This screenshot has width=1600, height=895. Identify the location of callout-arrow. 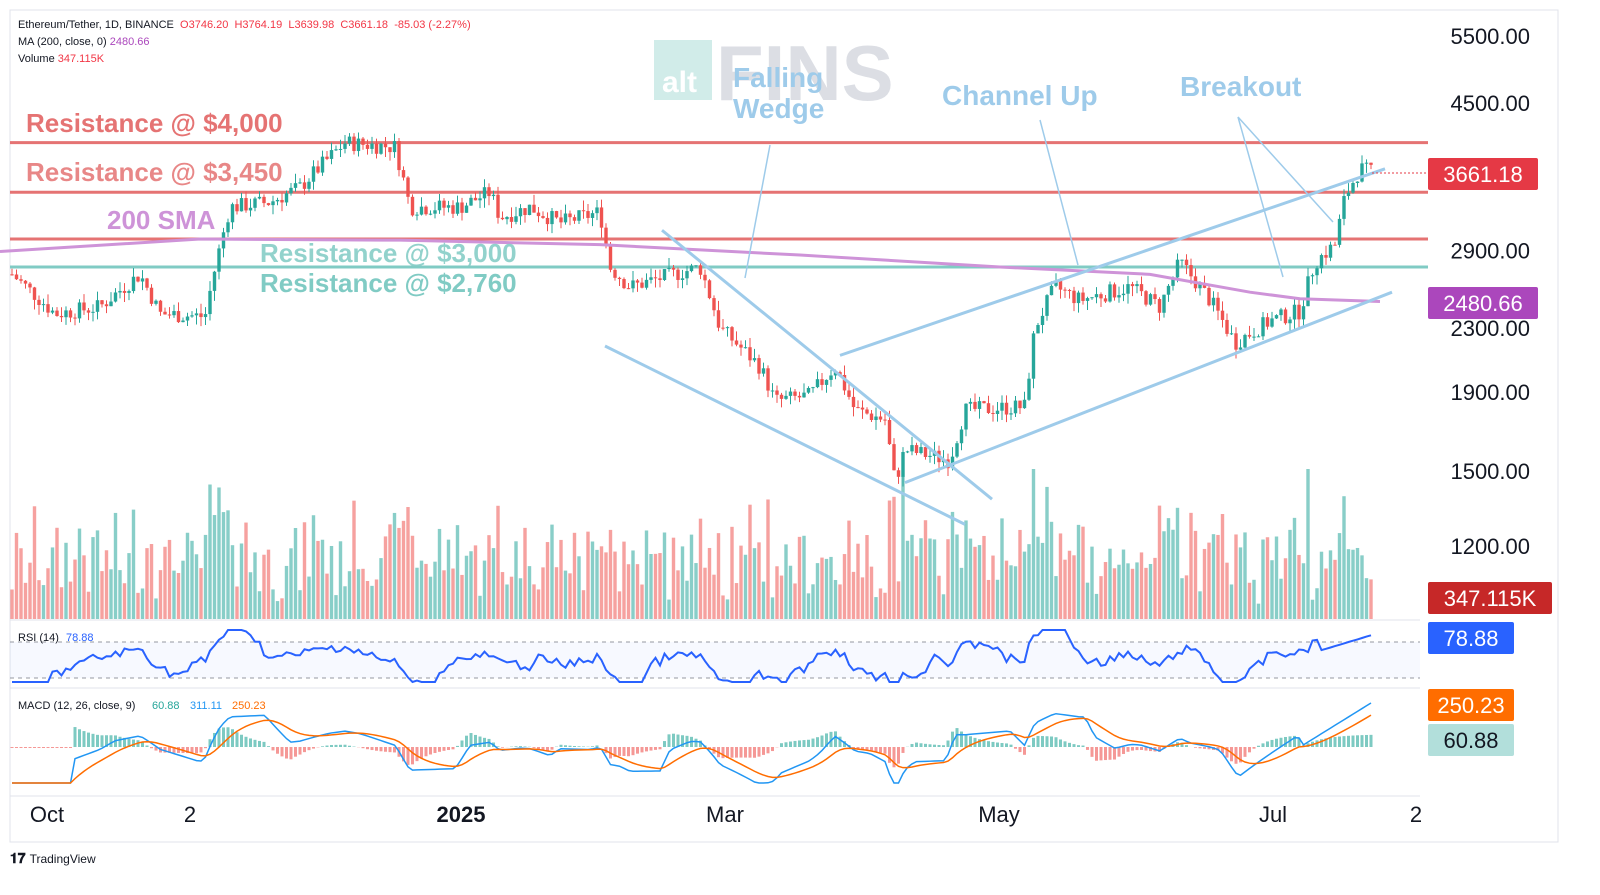
(1260, 197).